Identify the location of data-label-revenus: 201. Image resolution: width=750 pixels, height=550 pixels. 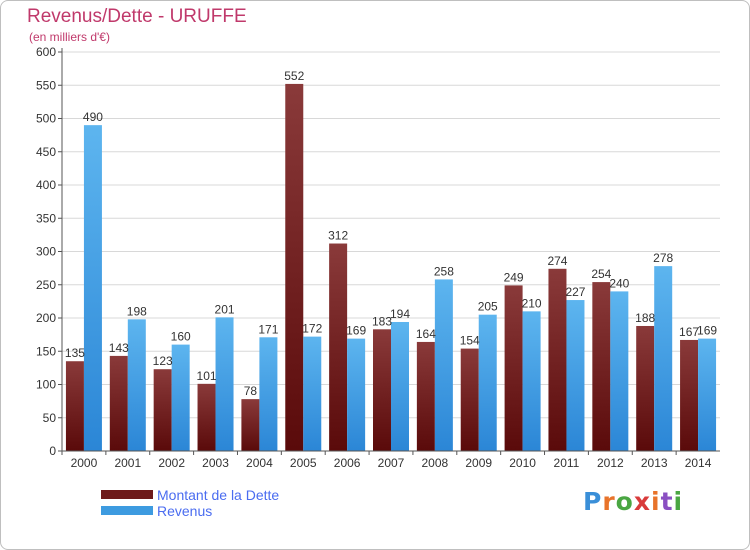
(225, 309).